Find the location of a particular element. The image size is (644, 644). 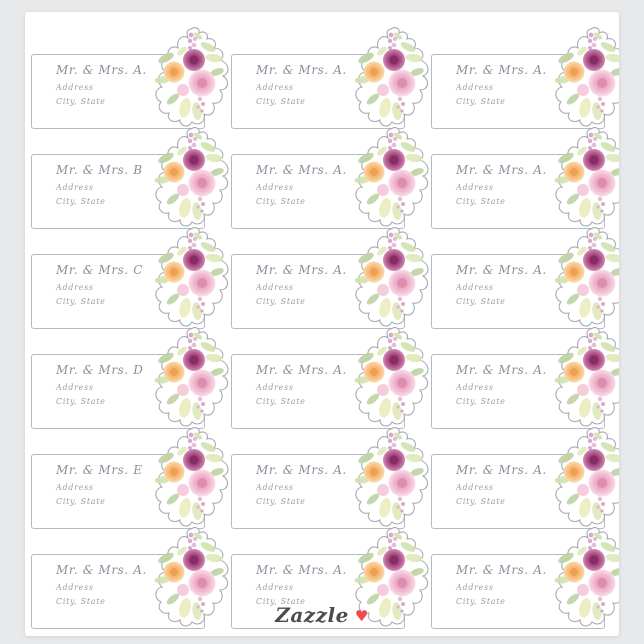

label-cell: Mr. & Mrs. D Address City, State is located at coordinates (131, 384).